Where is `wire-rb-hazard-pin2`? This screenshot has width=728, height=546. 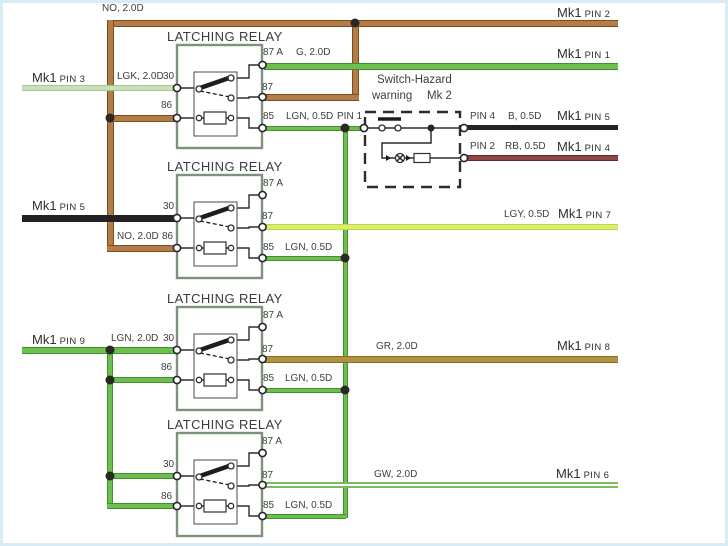 wire-rb-hazard-pin2 is located at coordinates (542, 158).